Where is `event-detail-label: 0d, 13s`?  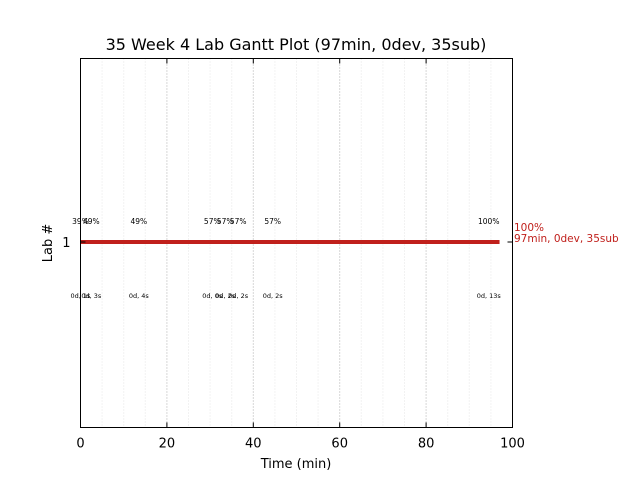 event-detail-label: 0d, 13s is located at coordinates (489, 296).